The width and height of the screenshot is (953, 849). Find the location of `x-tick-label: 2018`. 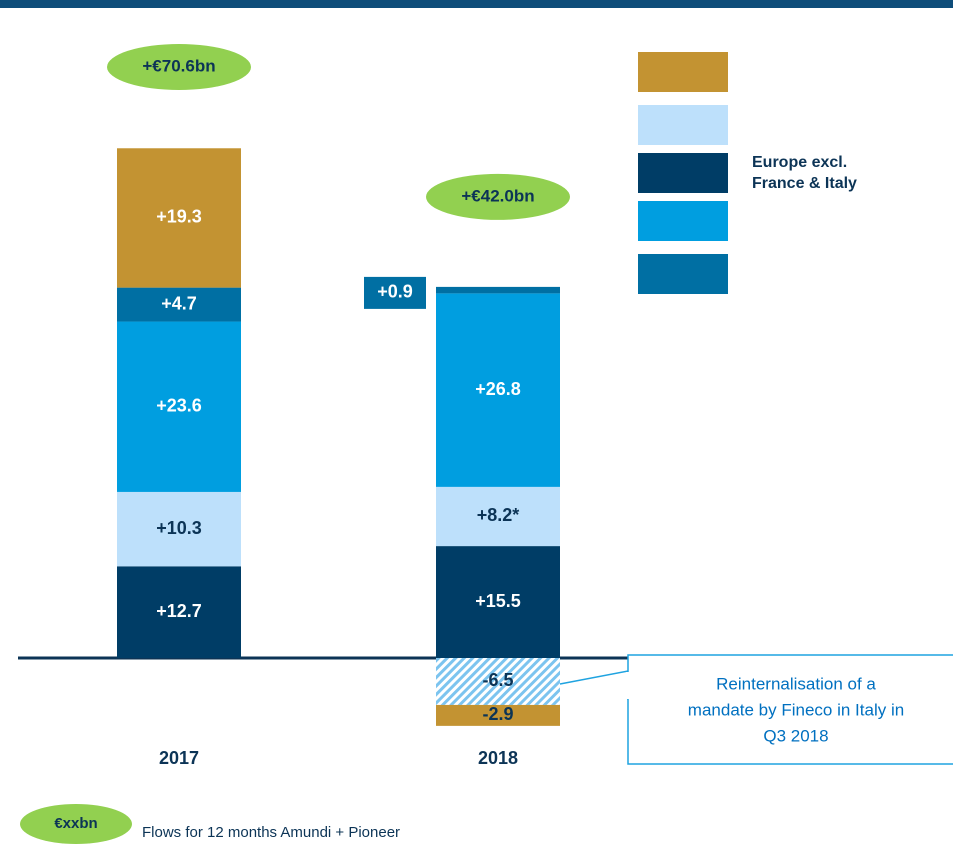

x-tick-label: 2018 is located at coordinates (498, 758).